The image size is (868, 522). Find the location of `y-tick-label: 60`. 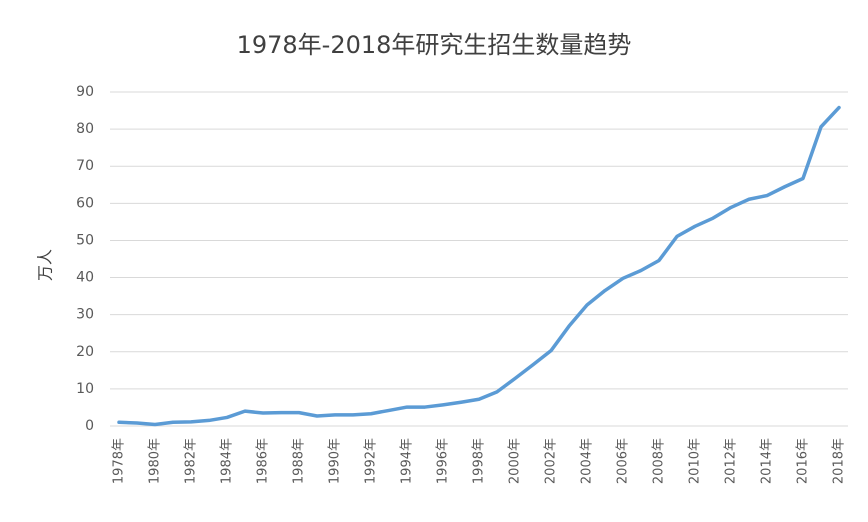

y-tick-label: 60 is located at coordinates (85, 203).